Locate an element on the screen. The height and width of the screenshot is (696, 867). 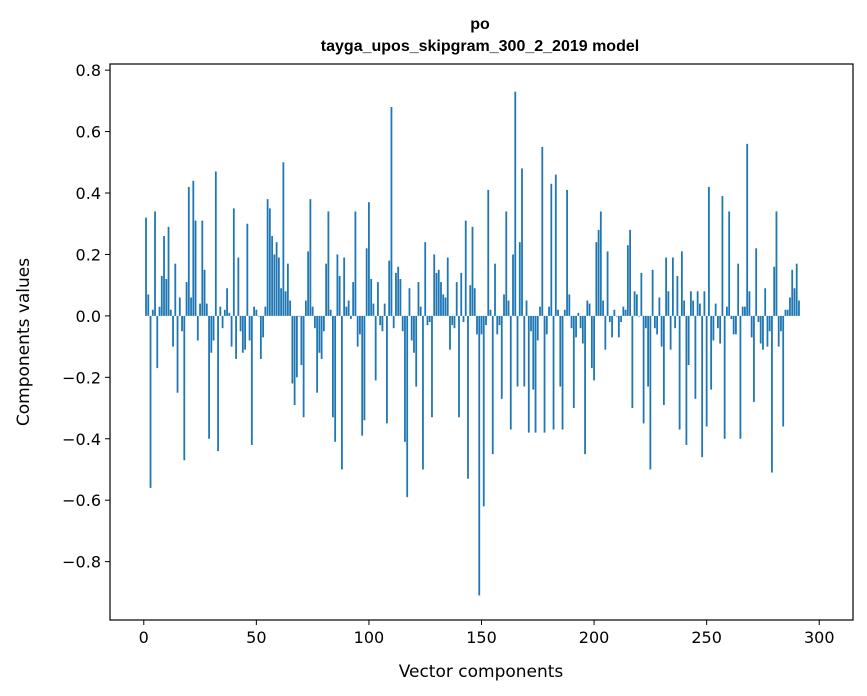
chart-title-line1: po is located at coordinates (480, 24).